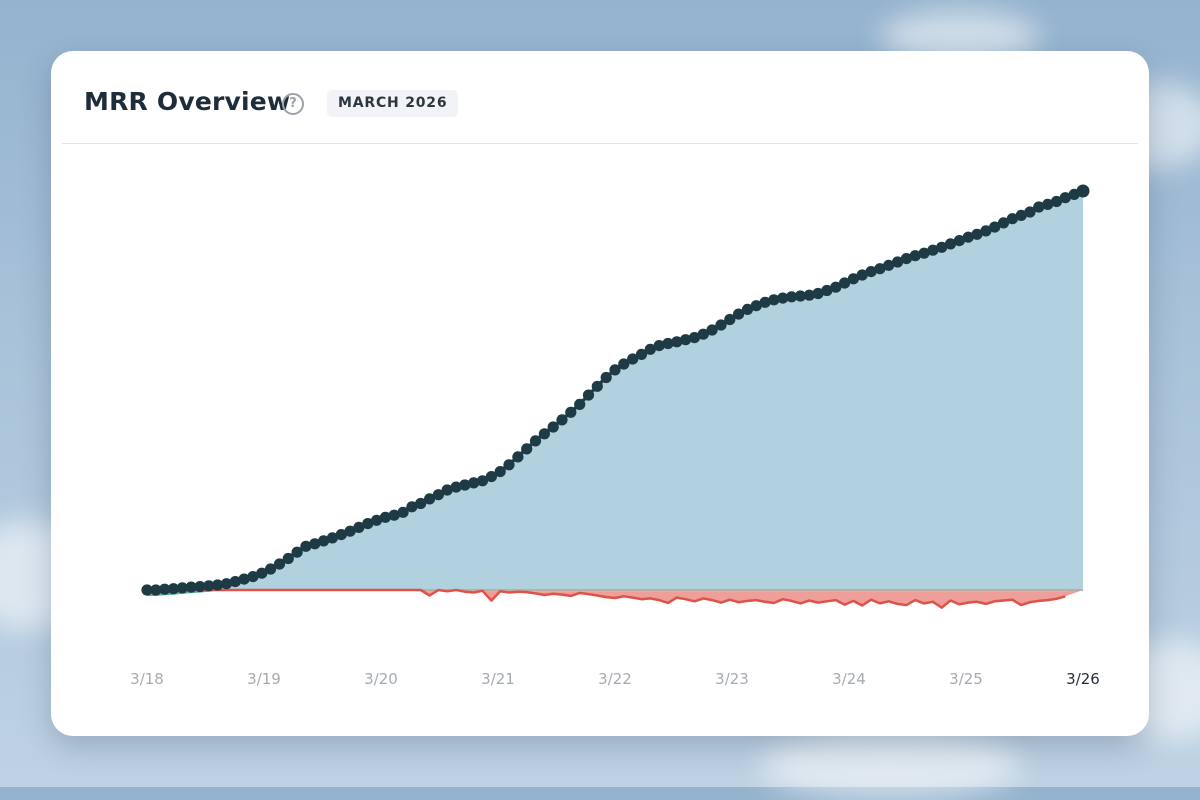 This screenshot has height=800, width=1200. I want to click on question-circle-icon: ?, so click(293, 104).